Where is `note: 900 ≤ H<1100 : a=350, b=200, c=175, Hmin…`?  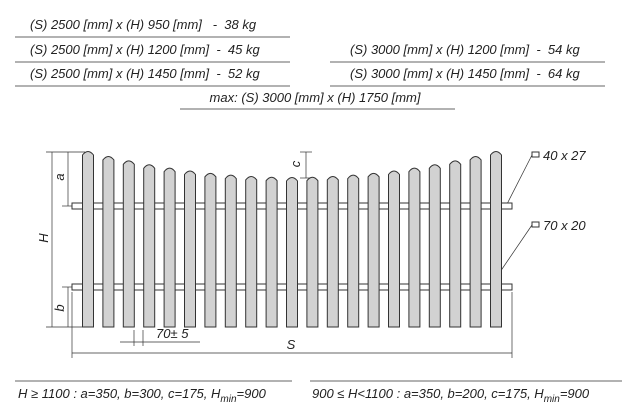
note: 900 ≤ H<1100 : a=350, b=200, c=175, Hmin… is located at coordinates (451, 395).